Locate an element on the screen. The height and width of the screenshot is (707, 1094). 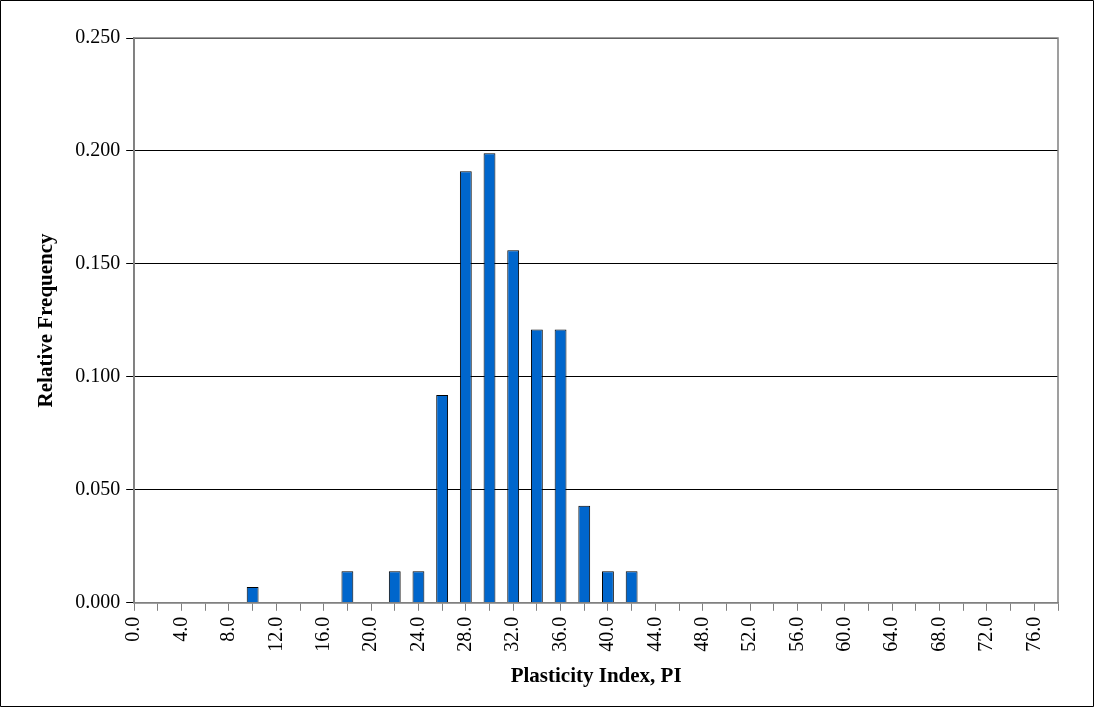
x-tick-label: 56.0 is located at coordinates (795, 634).